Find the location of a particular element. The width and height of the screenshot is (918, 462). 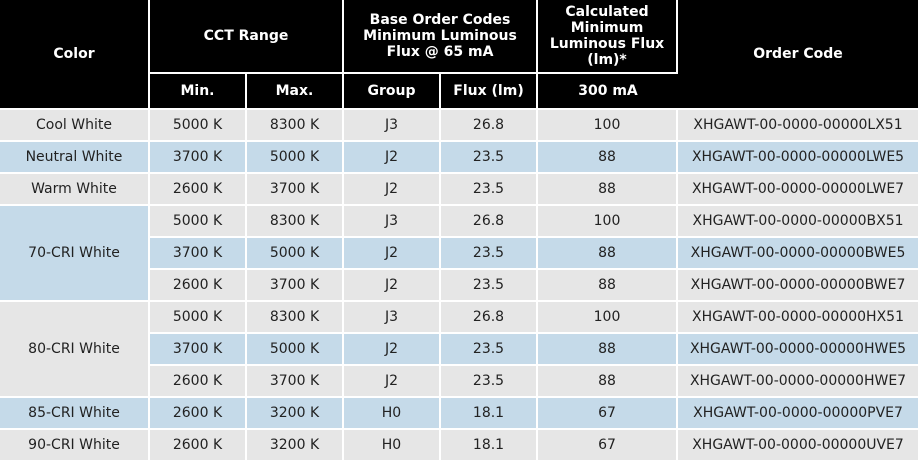

color-cell: 70-CRI White is located at coordinates (75, 254).